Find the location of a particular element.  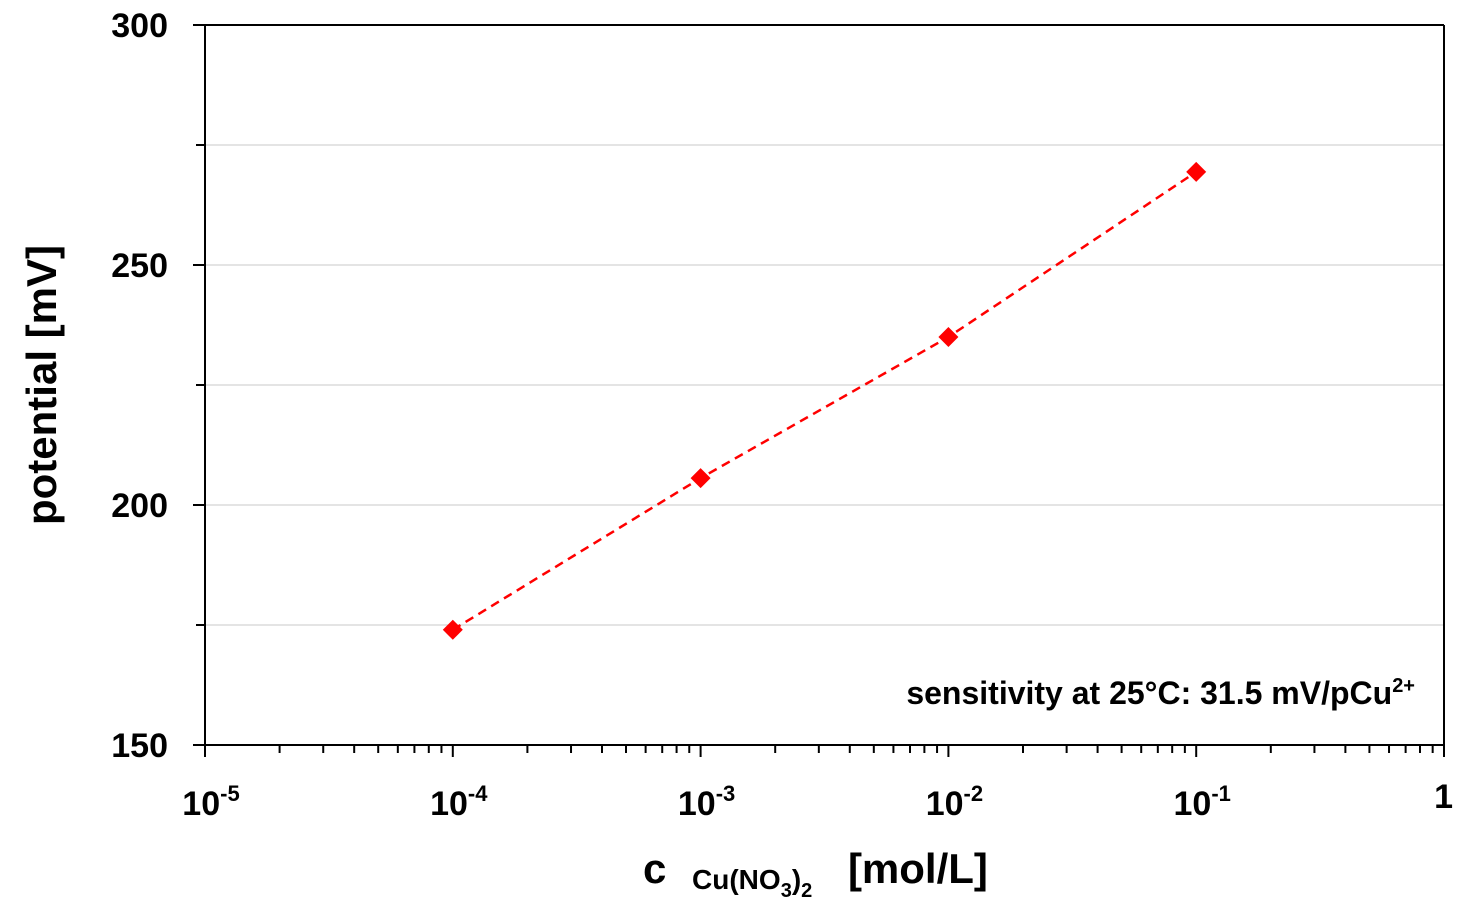

x-axis-title-sub-index2: 2 is located at coordinates (806, 891).